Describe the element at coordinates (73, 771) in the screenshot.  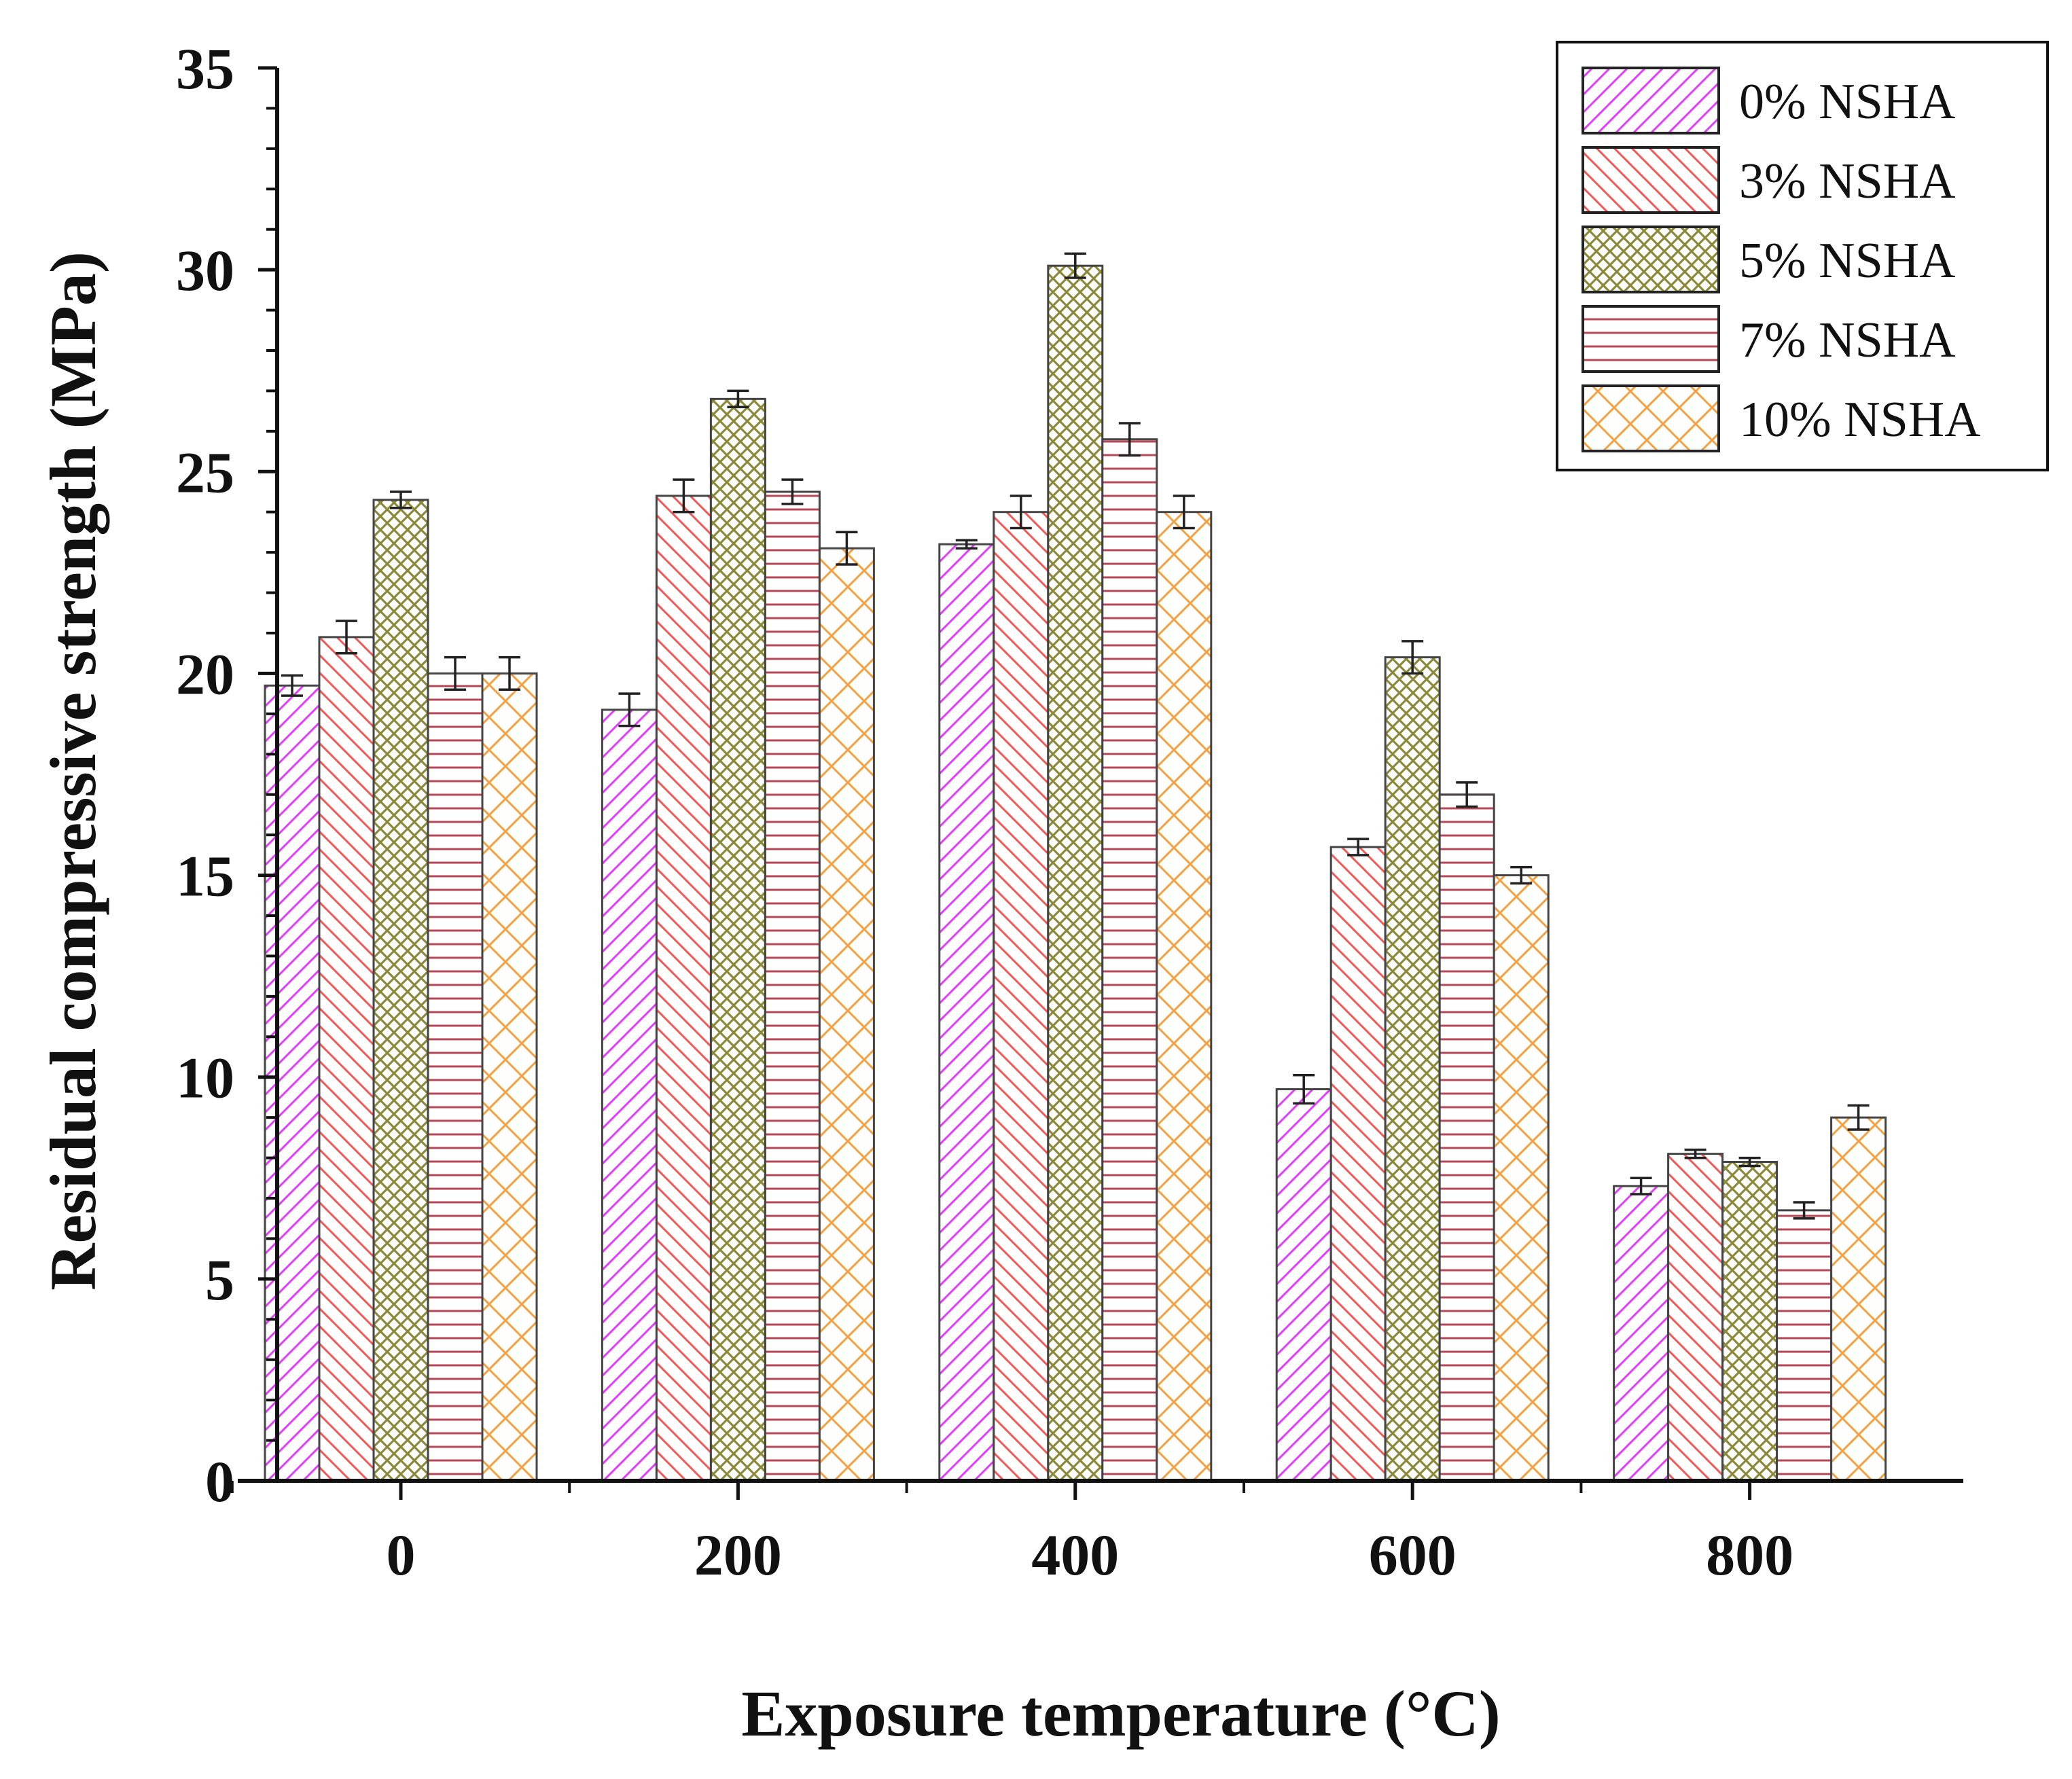
I see `y-axis-title: Residual compressive strength (MPa)` at that location.